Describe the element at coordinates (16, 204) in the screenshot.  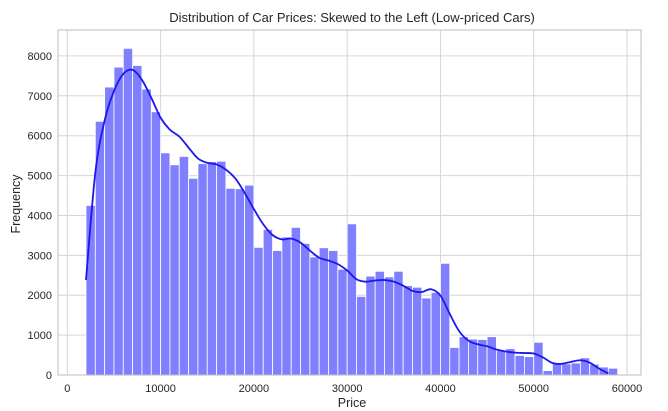
I see `y-axis-label: Frequency` at that location.